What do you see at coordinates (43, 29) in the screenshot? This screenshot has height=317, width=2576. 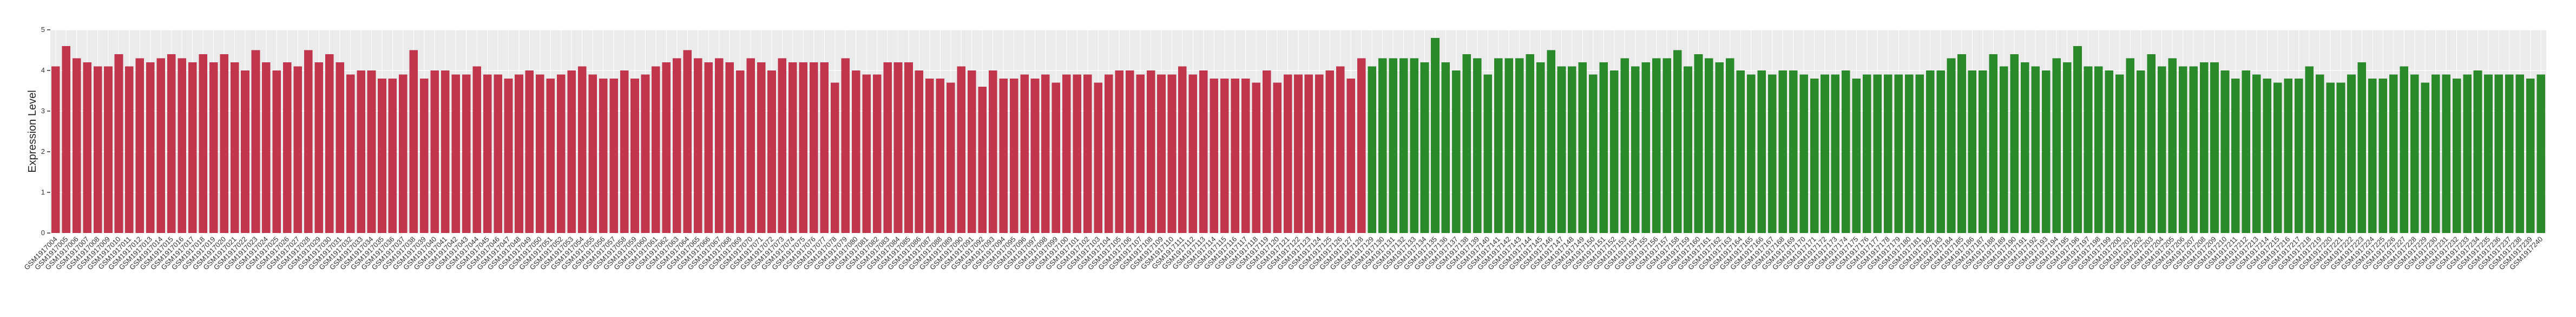 I see `y-tick-label: 5` at bounding box center [43, 29].